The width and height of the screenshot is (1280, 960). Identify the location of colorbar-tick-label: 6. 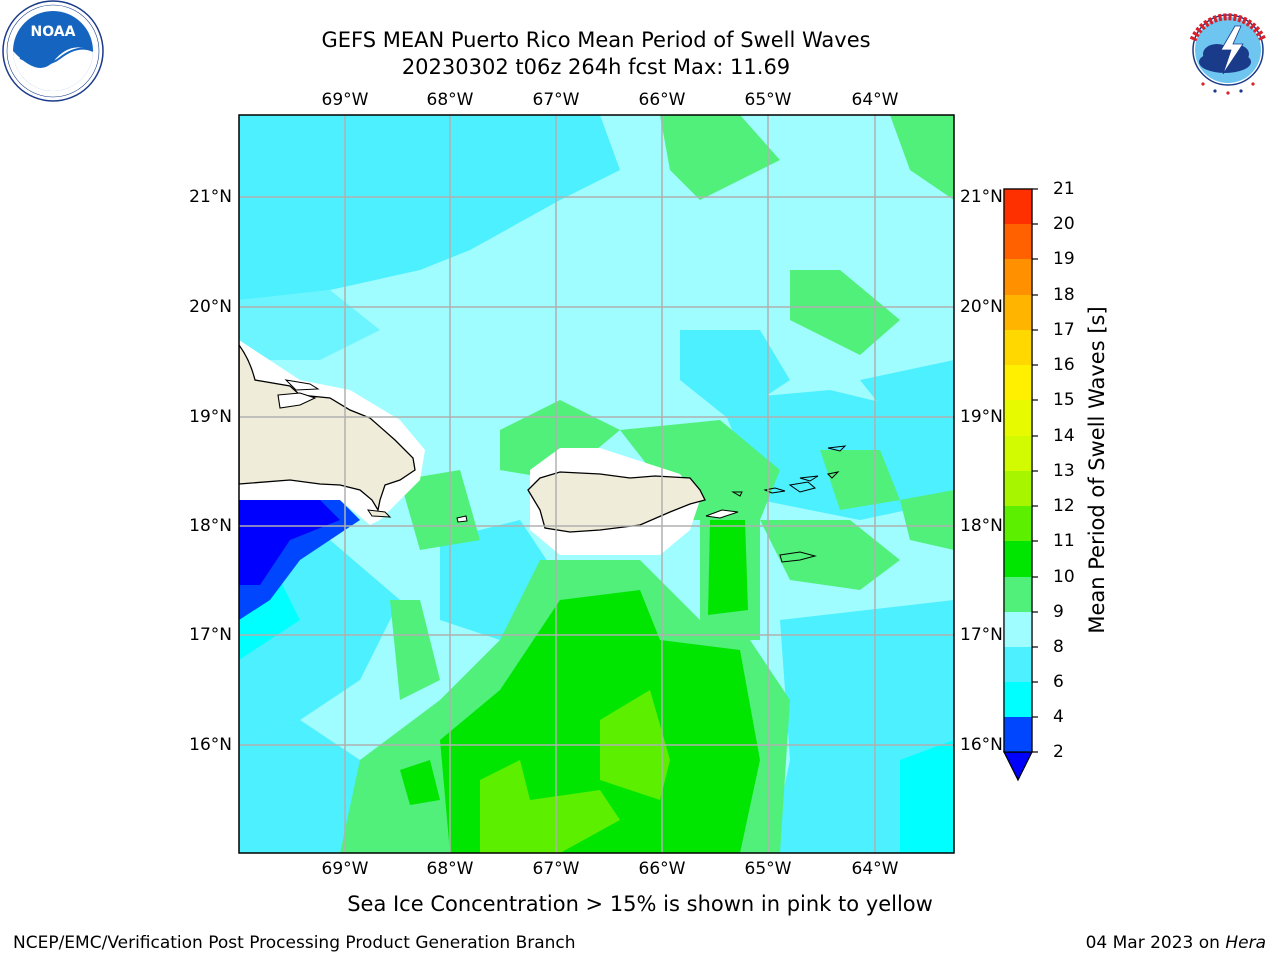
(1058, 682).